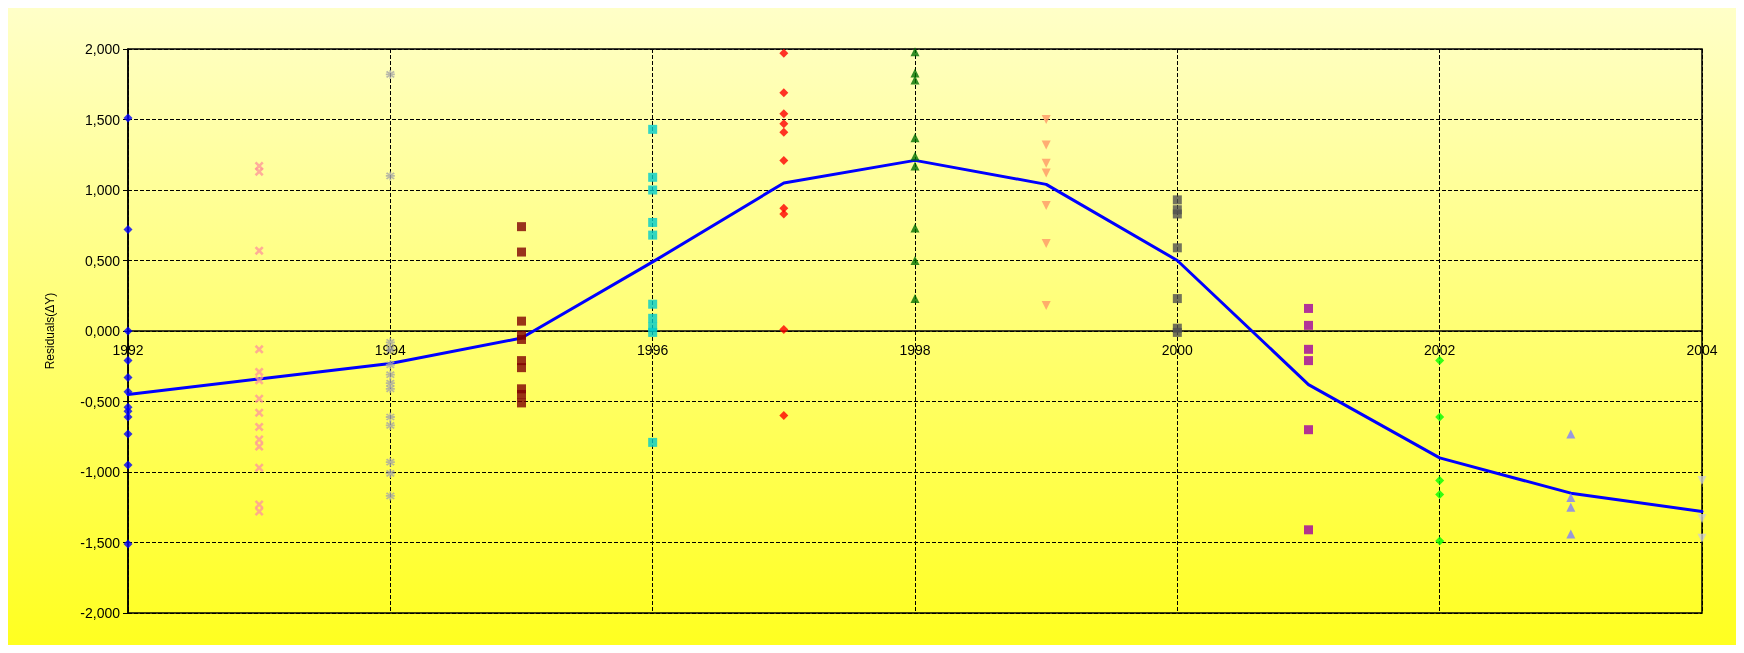  I want to click on y-tick-label: 1,000, so click(102, 190).